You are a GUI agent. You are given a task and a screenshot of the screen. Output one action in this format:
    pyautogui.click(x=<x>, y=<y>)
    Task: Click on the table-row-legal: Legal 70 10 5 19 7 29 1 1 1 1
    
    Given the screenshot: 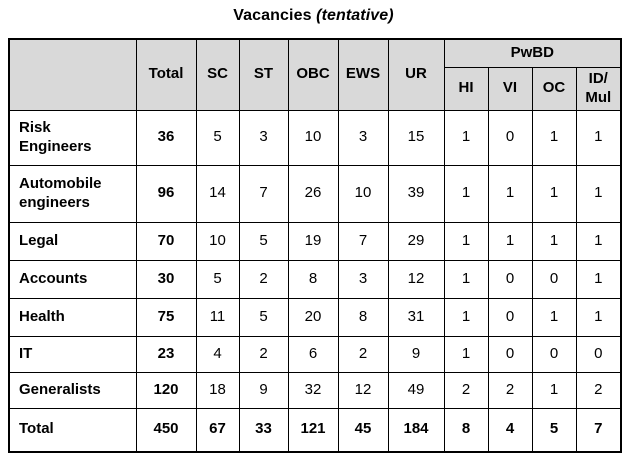 What is the action you would take?
    pyautogui.click(x=315, y=241)
    